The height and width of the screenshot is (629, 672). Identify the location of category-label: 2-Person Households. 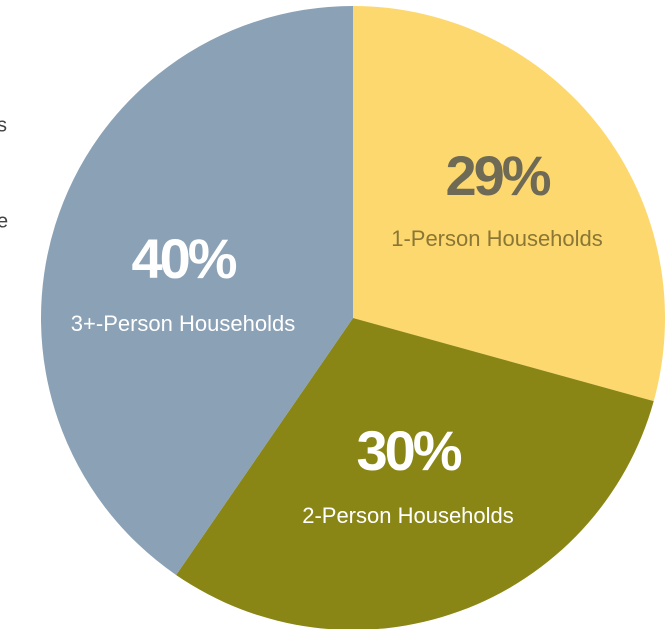
(408, 515).